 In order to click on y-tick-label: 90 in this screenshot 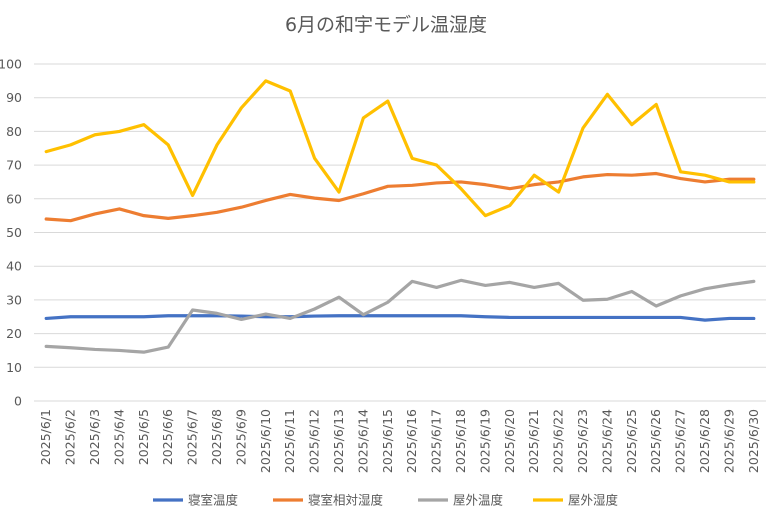, I will do `click(14, 97)`.